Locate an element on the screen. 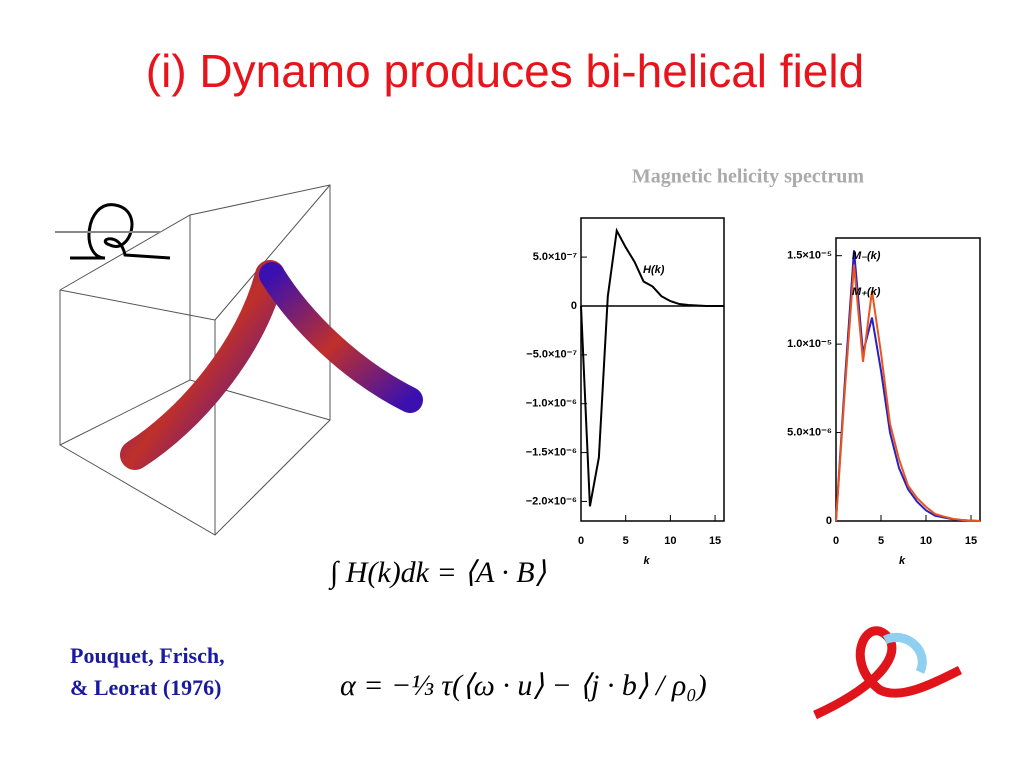 This screenshot has width=1024, height=773. formula: α = −⅓ τ(⟨ω · u⟩ − ⟨j · b⟩ / ρ₀) is located at coordinates (523, 685).